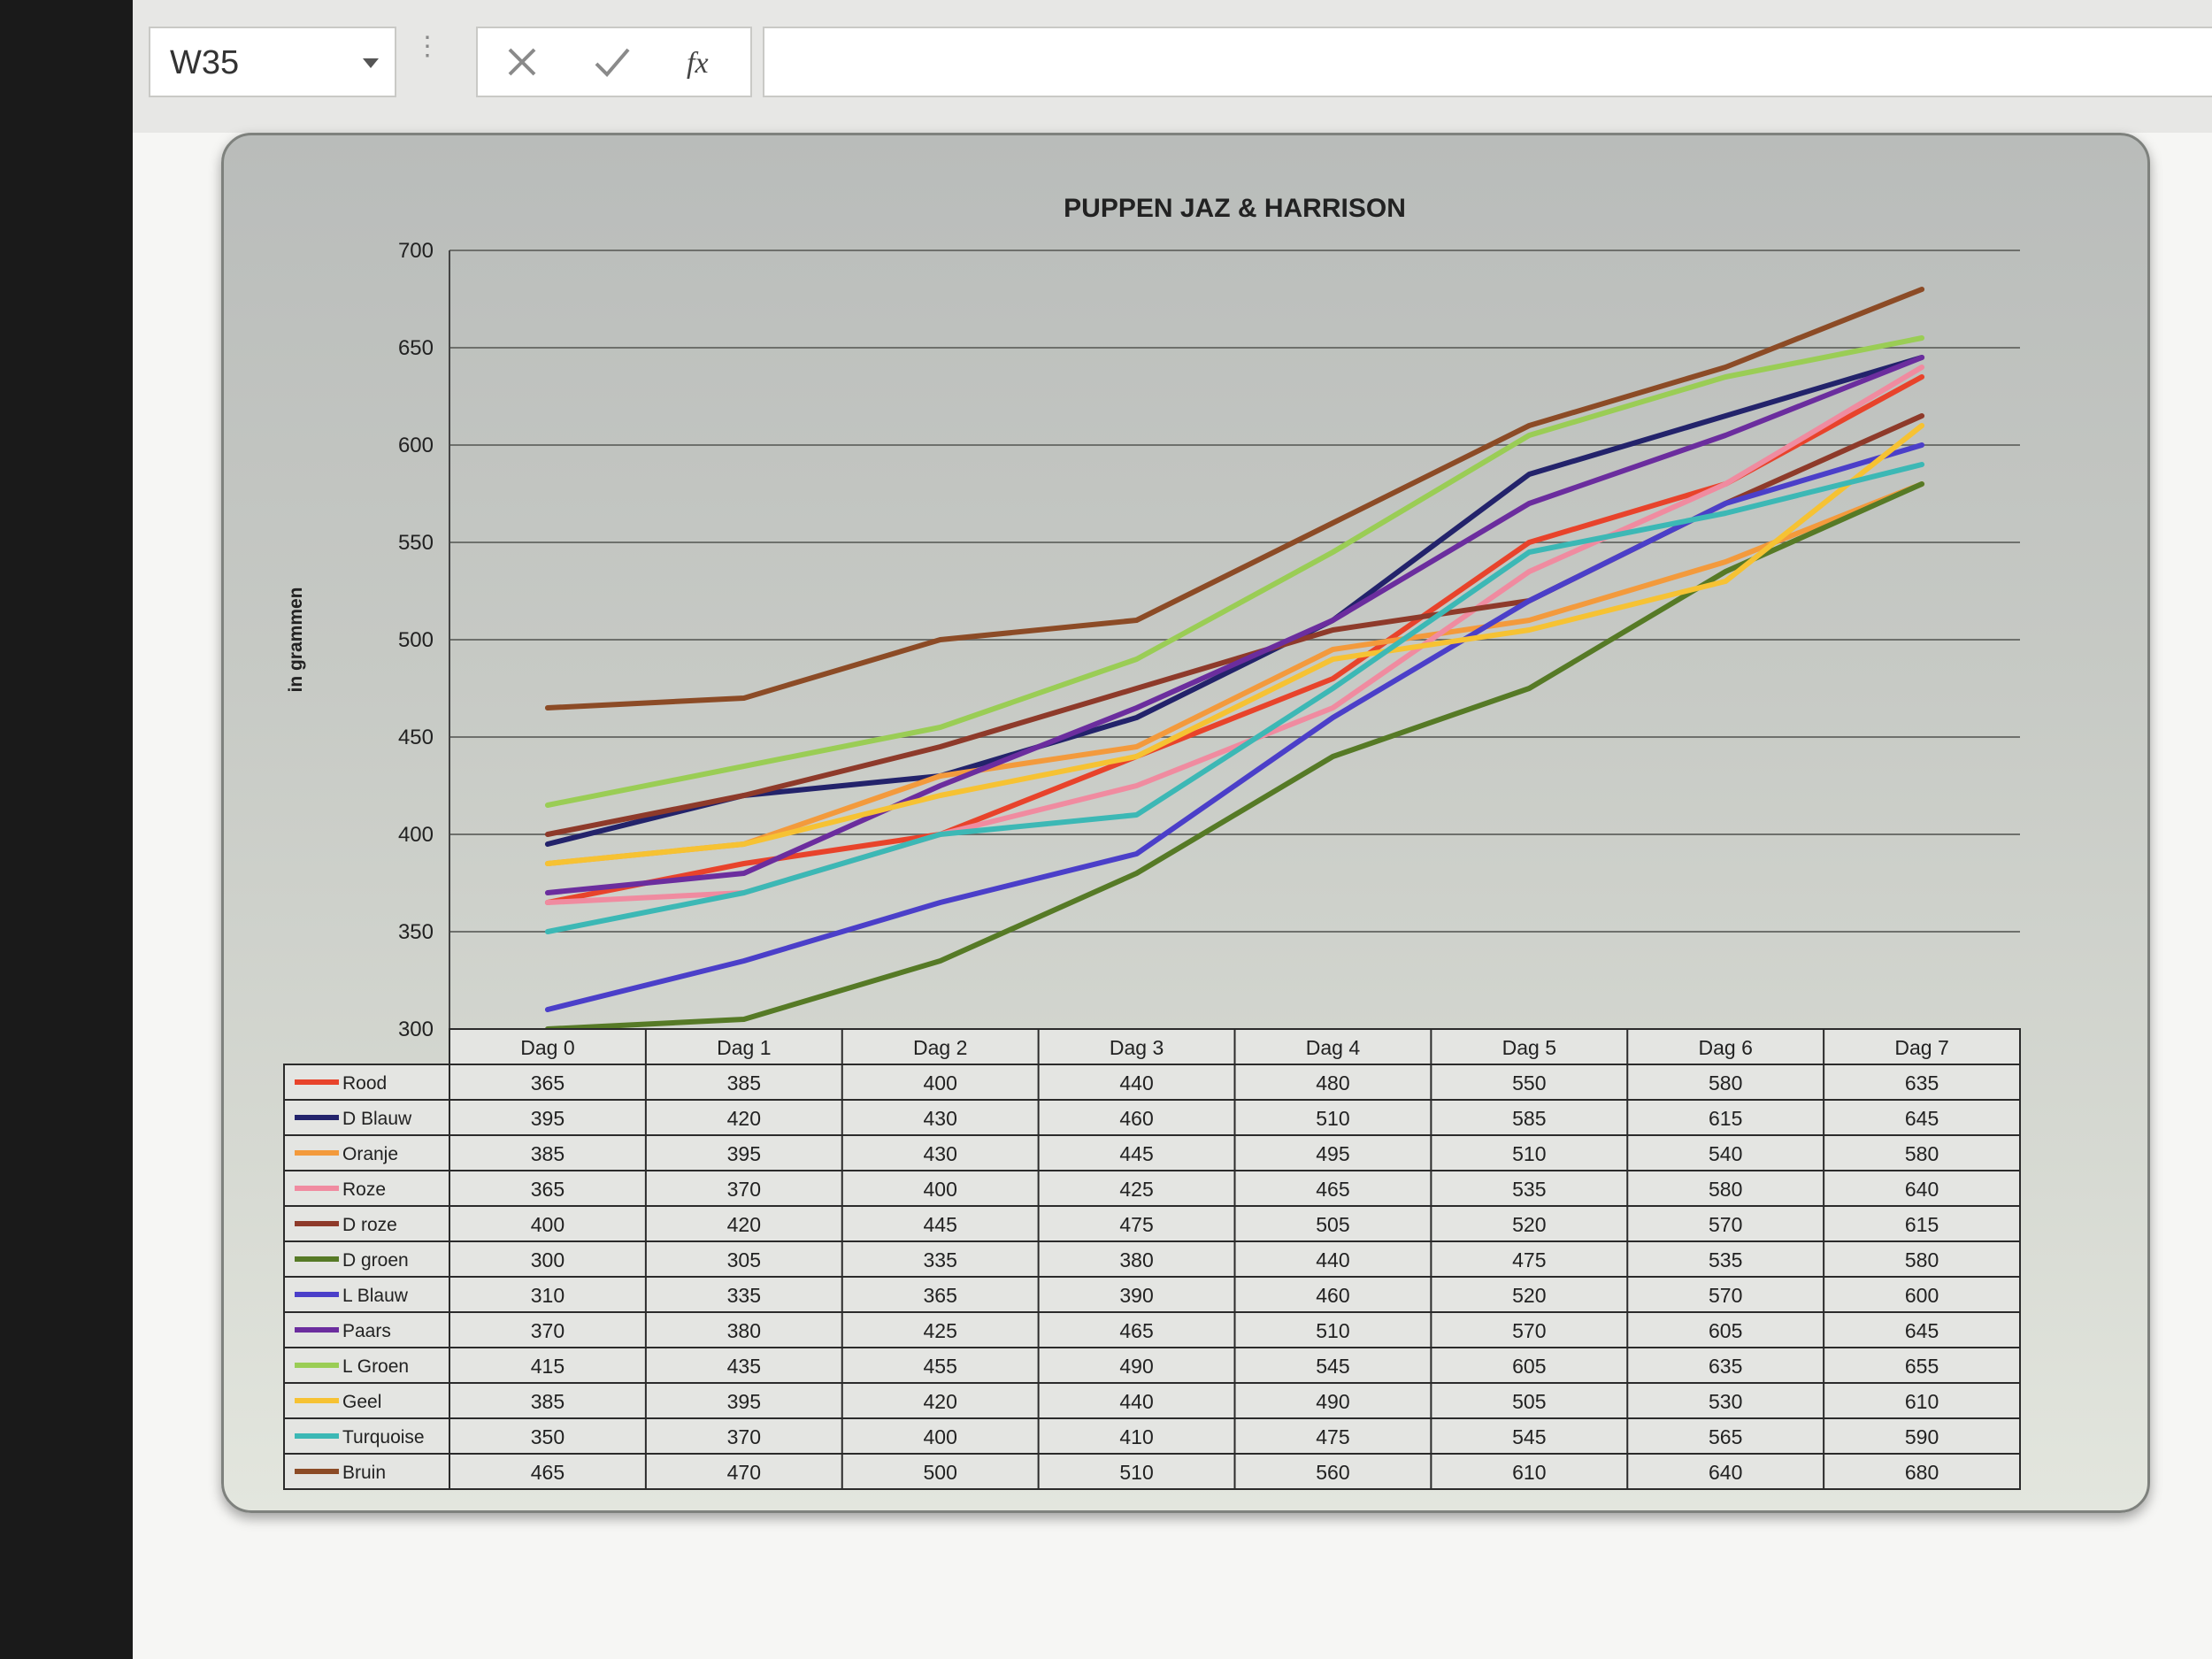 This screenshot has height=1659, width=2212. I want to click on table-cell-value: 600, so click(1922, 1296).